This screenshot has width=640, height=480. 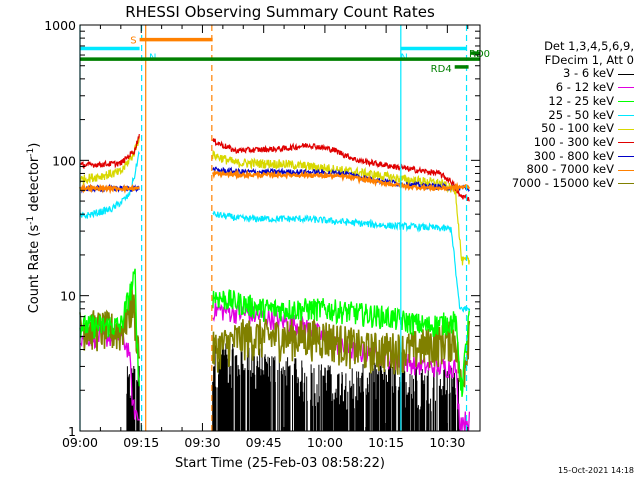 I want to click on legend-item: 25 - 50 keV, so click(x=558, y=115).